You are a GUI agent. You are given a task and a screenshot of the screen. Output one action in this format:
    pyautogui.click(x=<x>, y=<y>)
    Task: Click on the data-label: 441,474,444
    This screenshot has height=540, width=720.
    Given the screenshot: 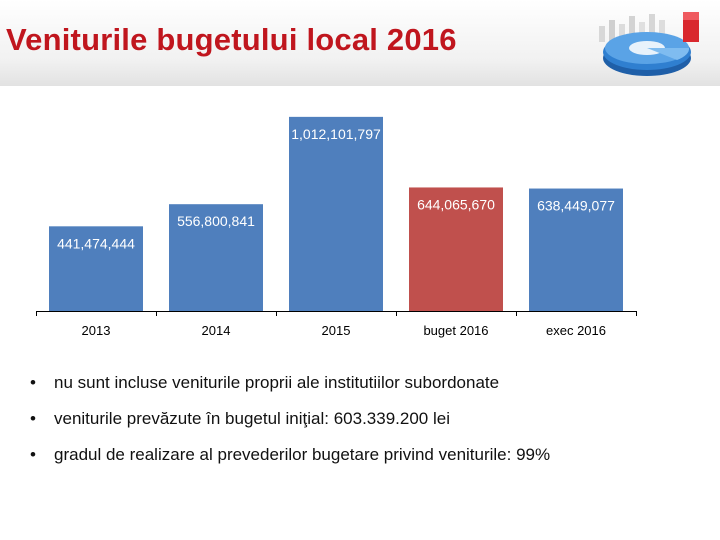 What is the action you would take?
    pyautogui.click(x=96, y=243)
    